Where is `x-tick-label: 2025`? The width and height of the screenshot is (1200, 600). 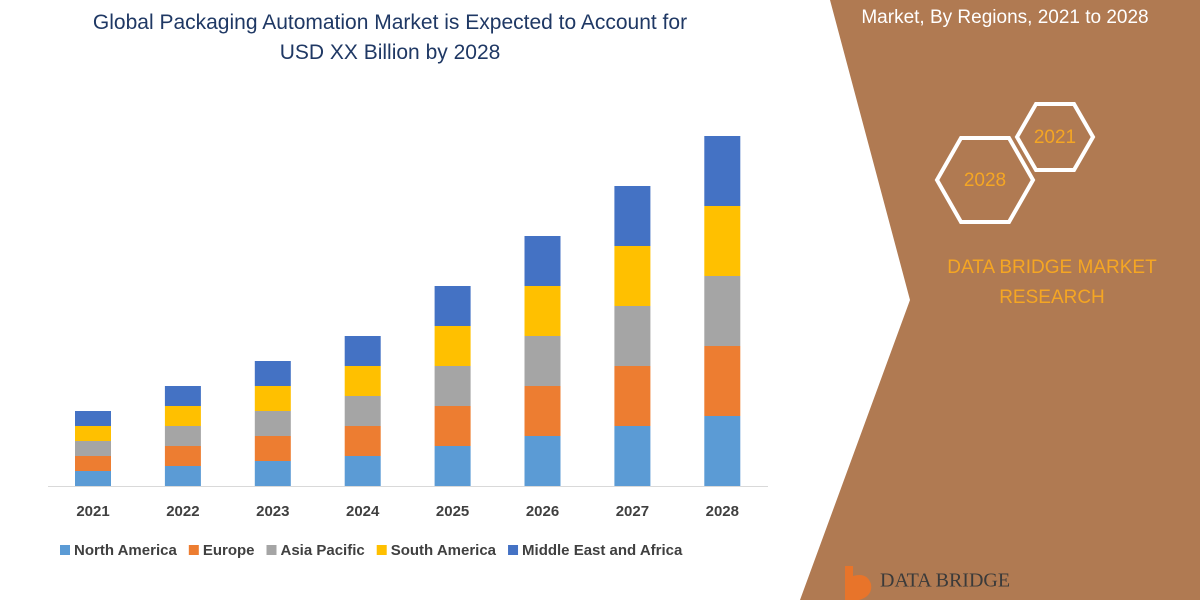
x-tick-label: 2025 is located at coordinates (452, 511).